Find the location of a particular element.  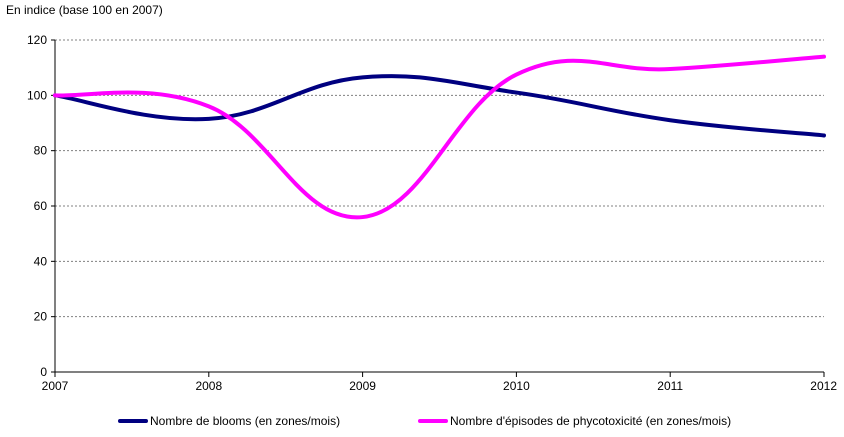

y-tick-label: 20 is located at coordinates (41, 317).